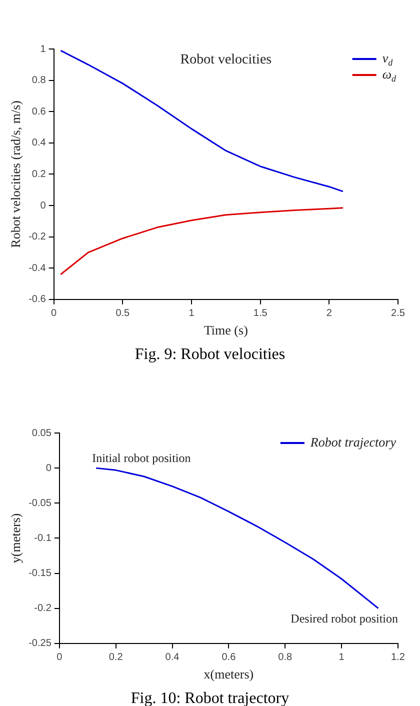 This screenshot has width=420, height=706. What do you see at coordinates (398, 314) in the screenshot?
I see `x-tick-label: 2.5` at bounding box center [398, 314].